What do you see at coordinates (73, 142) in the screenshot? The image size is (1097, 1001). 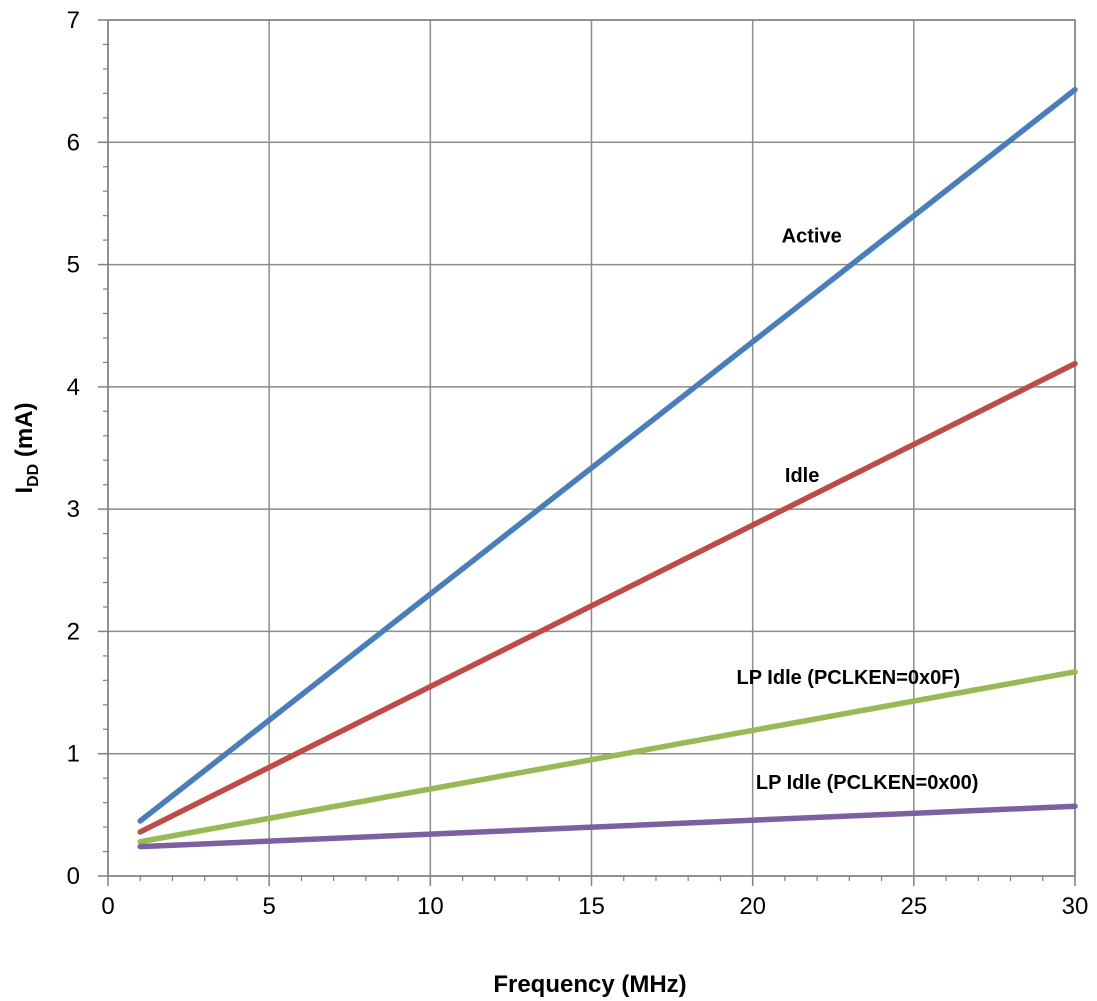 I see `y-tick-label: 6` at bounding box center [73, 142].